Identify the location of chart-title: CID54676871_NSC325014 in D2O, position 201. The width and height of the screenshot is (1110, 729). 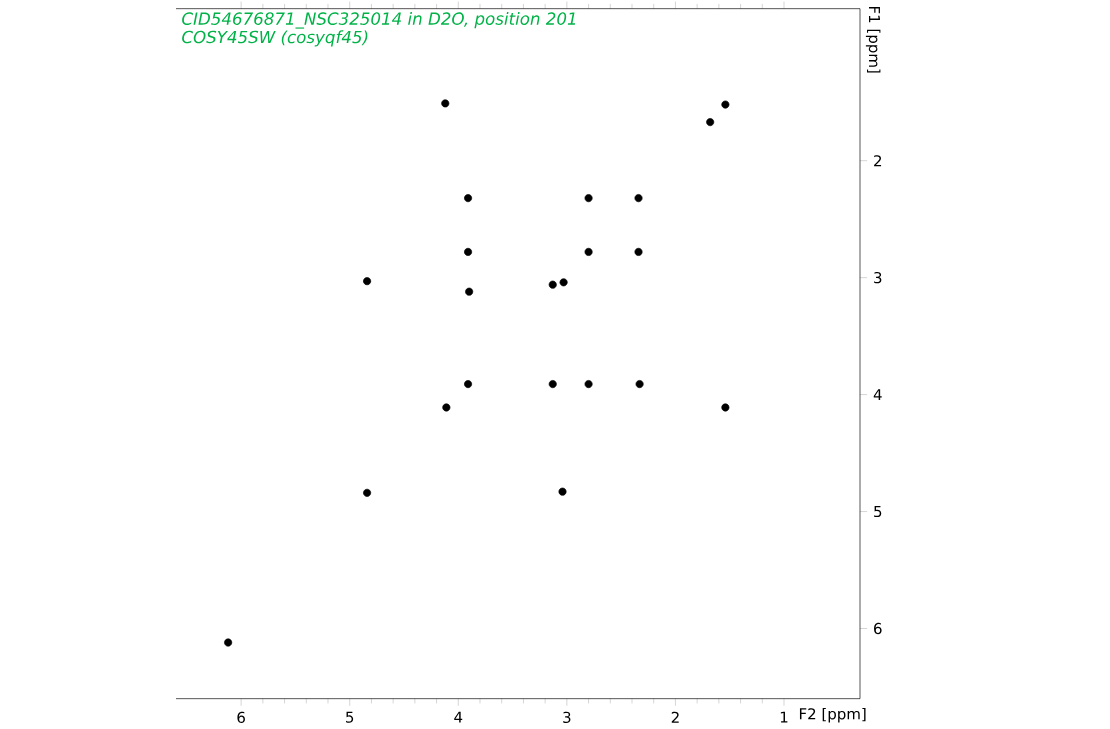
(379, 20).